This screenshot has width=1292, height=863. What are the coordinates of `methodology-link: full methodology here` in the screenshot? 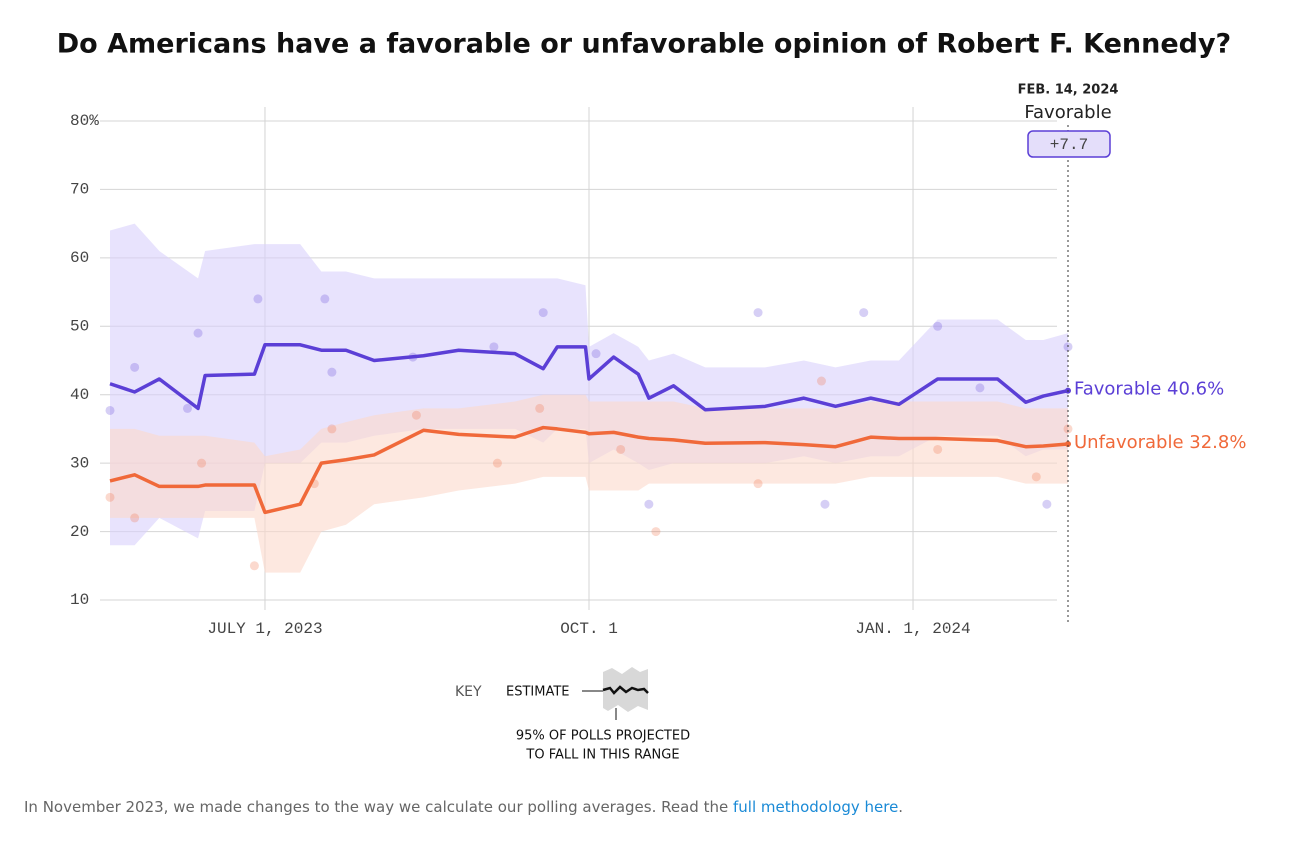 It's located at (815, 807).